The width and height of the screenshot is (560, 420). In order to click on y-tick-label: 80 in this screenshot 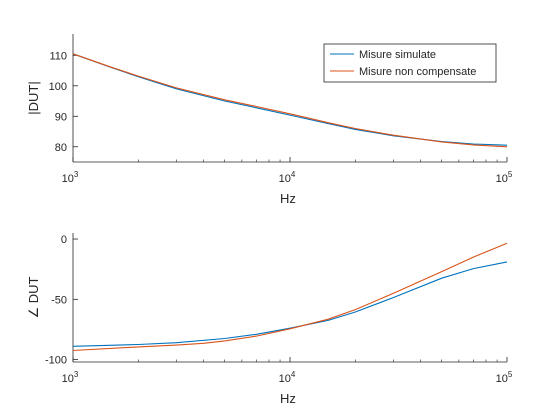, I will do `click(61, 148)`.